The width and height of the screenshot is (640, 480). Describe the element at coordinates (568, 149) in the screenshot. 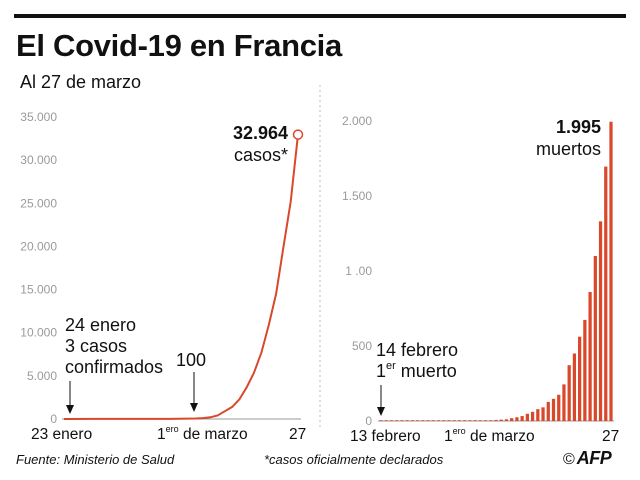

I see `deaths-last-unit: muertos` at that location.